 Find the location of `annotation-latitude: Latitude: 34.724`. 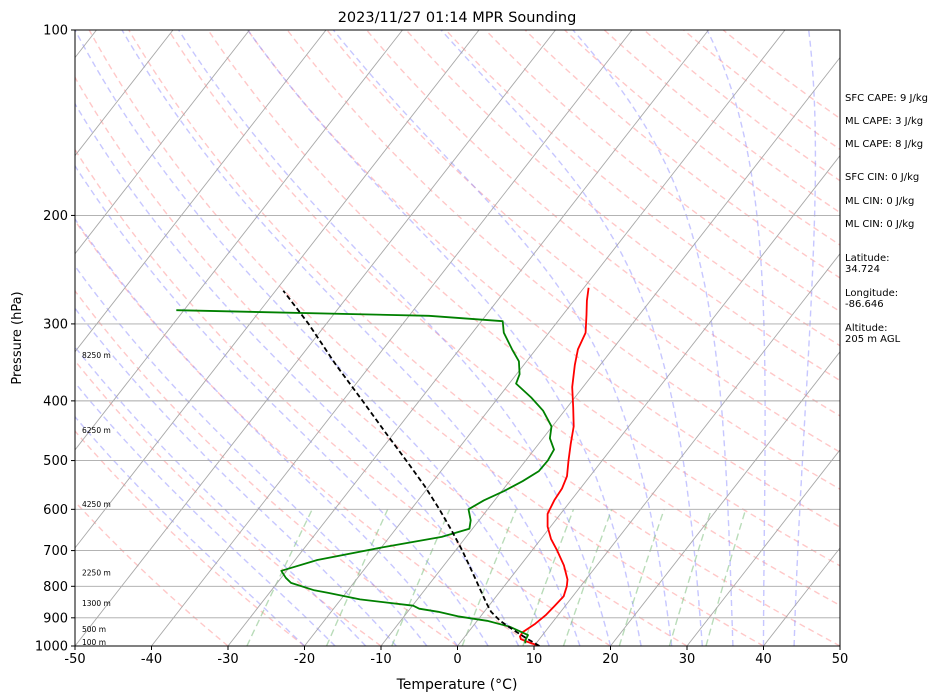

annotation-latitude: Latitude: 34.724 is located at coordinates (867, 264).